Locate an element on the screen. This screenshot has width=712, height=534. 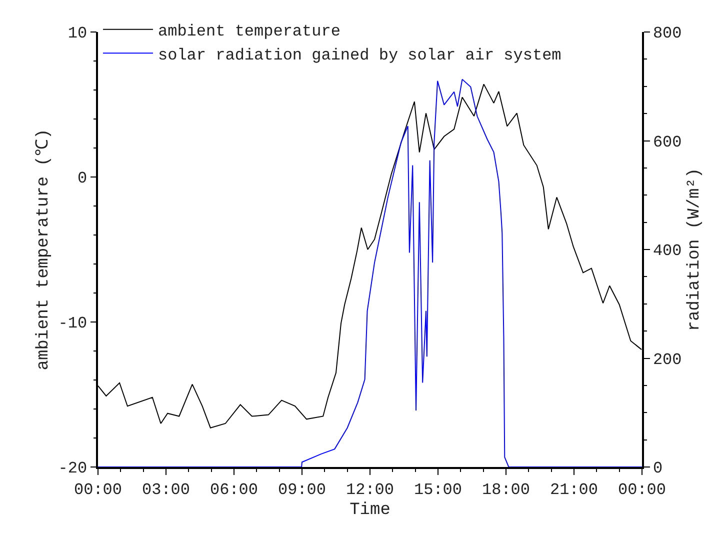
y2-axis-title: radiation (W/m²) is located at coordinates (695, 250).